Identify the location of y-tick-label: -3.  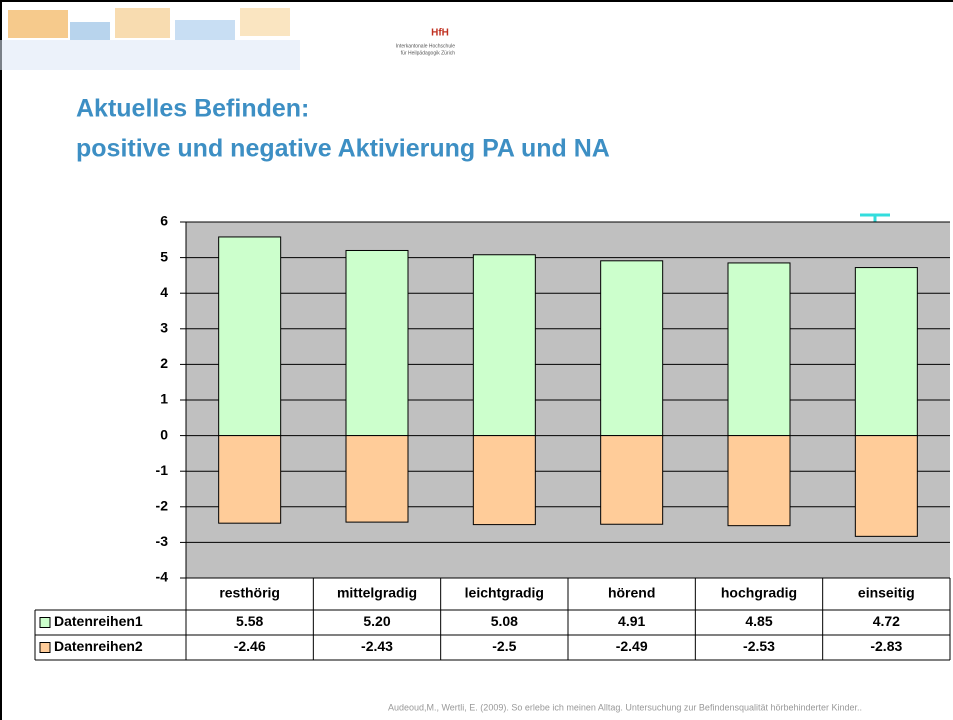
(162, 541).